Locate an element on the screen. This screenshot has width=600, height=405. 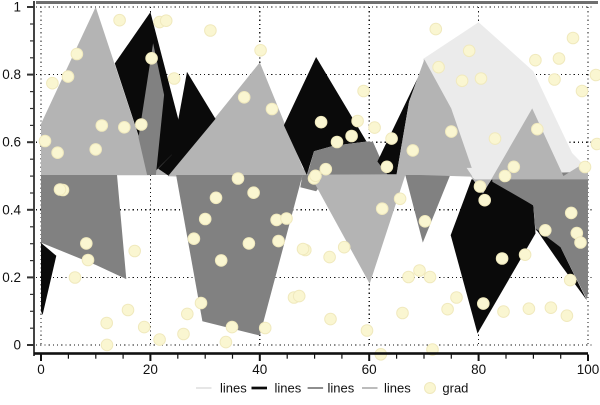
svg-text: 0.4 is located at coordinates (11, 209).